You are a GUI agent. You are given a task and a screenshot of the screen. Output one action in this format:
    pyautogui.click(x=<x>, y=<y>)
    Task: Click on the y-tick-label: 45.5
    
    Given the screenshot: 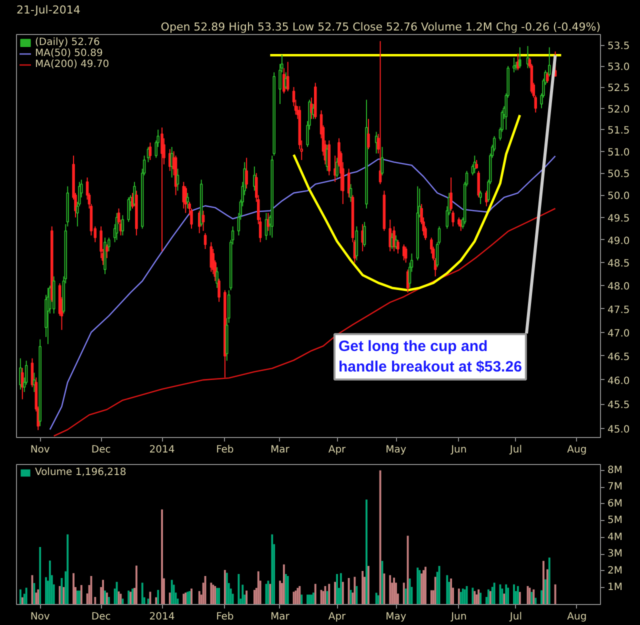 What is the action you would take?
    pyautogui.click(x=619, y=406)
    